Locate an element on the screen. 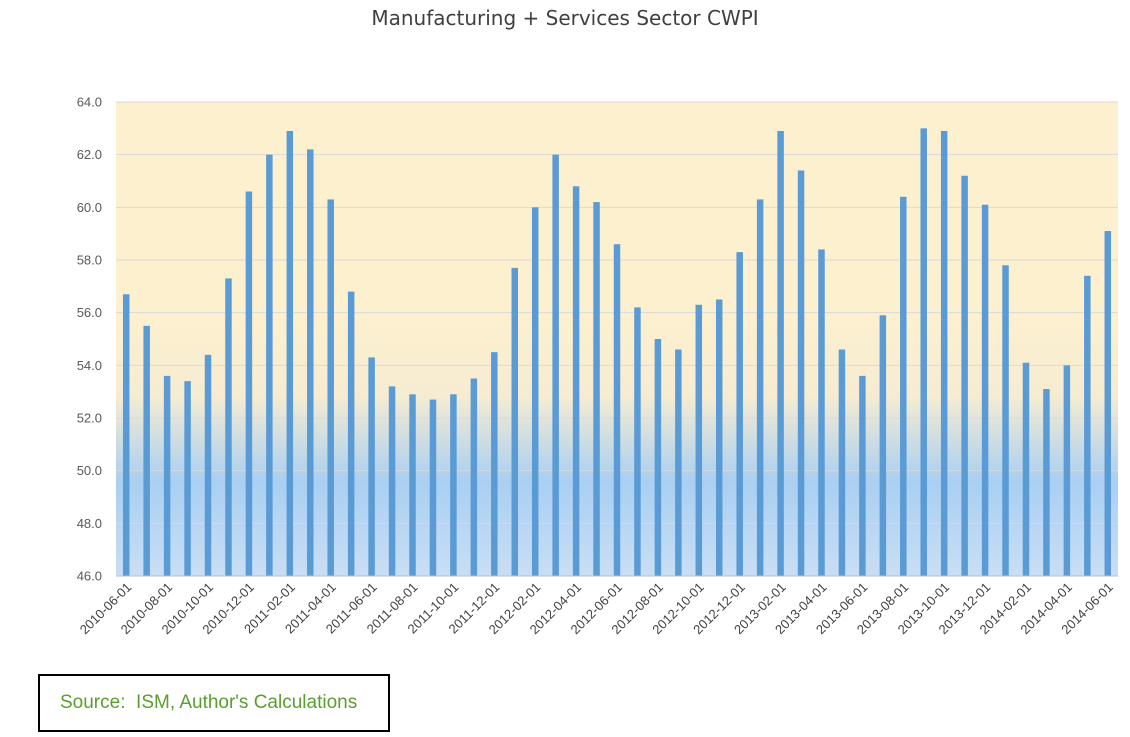 Image resolution: width=1130 pixels, height=737 pixels. y-tick-label: 54.0 is located at coordinates (89, 365).